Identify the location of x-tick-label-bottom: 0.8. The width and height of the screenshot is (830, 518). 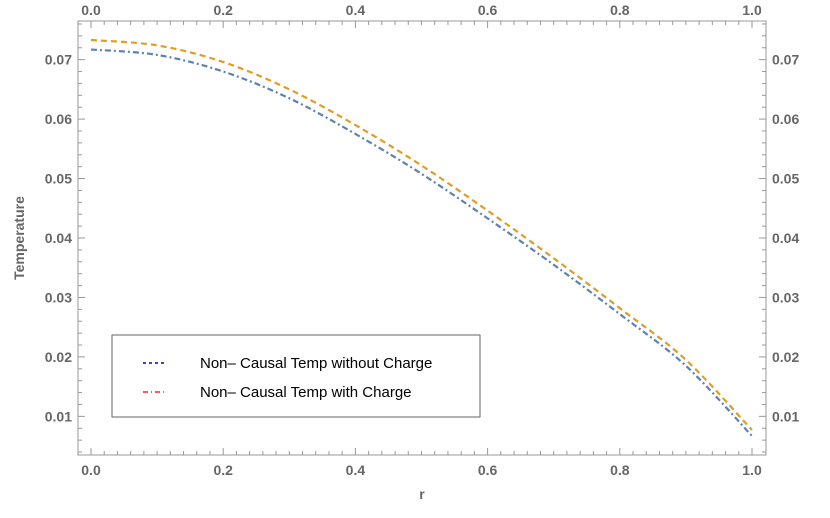
(620, 470).